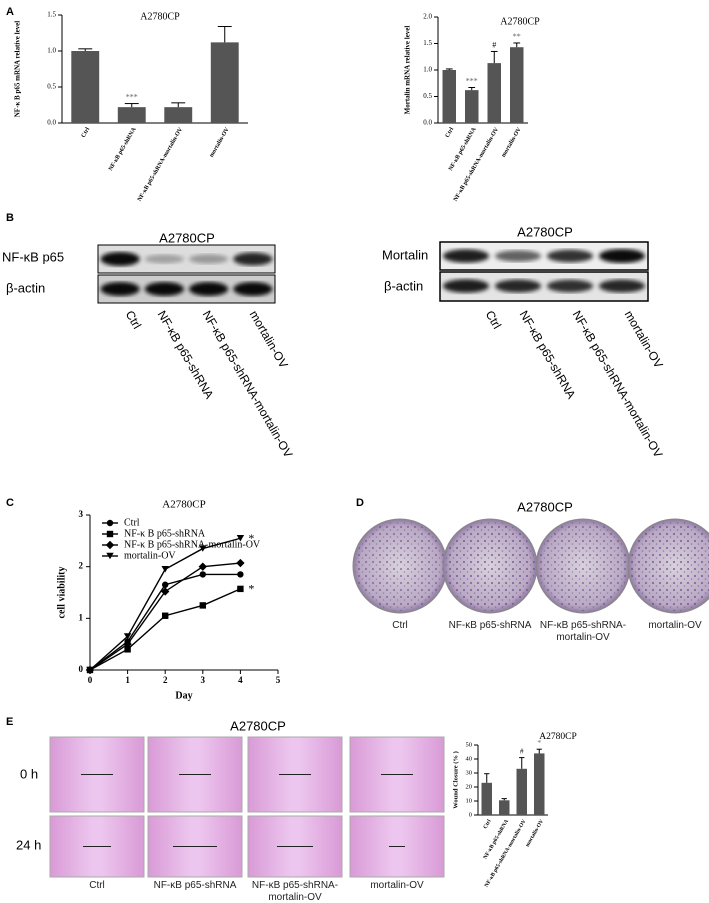 This screenshot has height=903, width=709. What do you see at coordinates (240, 680) in the screenshot?
I see `x-tick-label: 4` at bounding box center [240, 680].